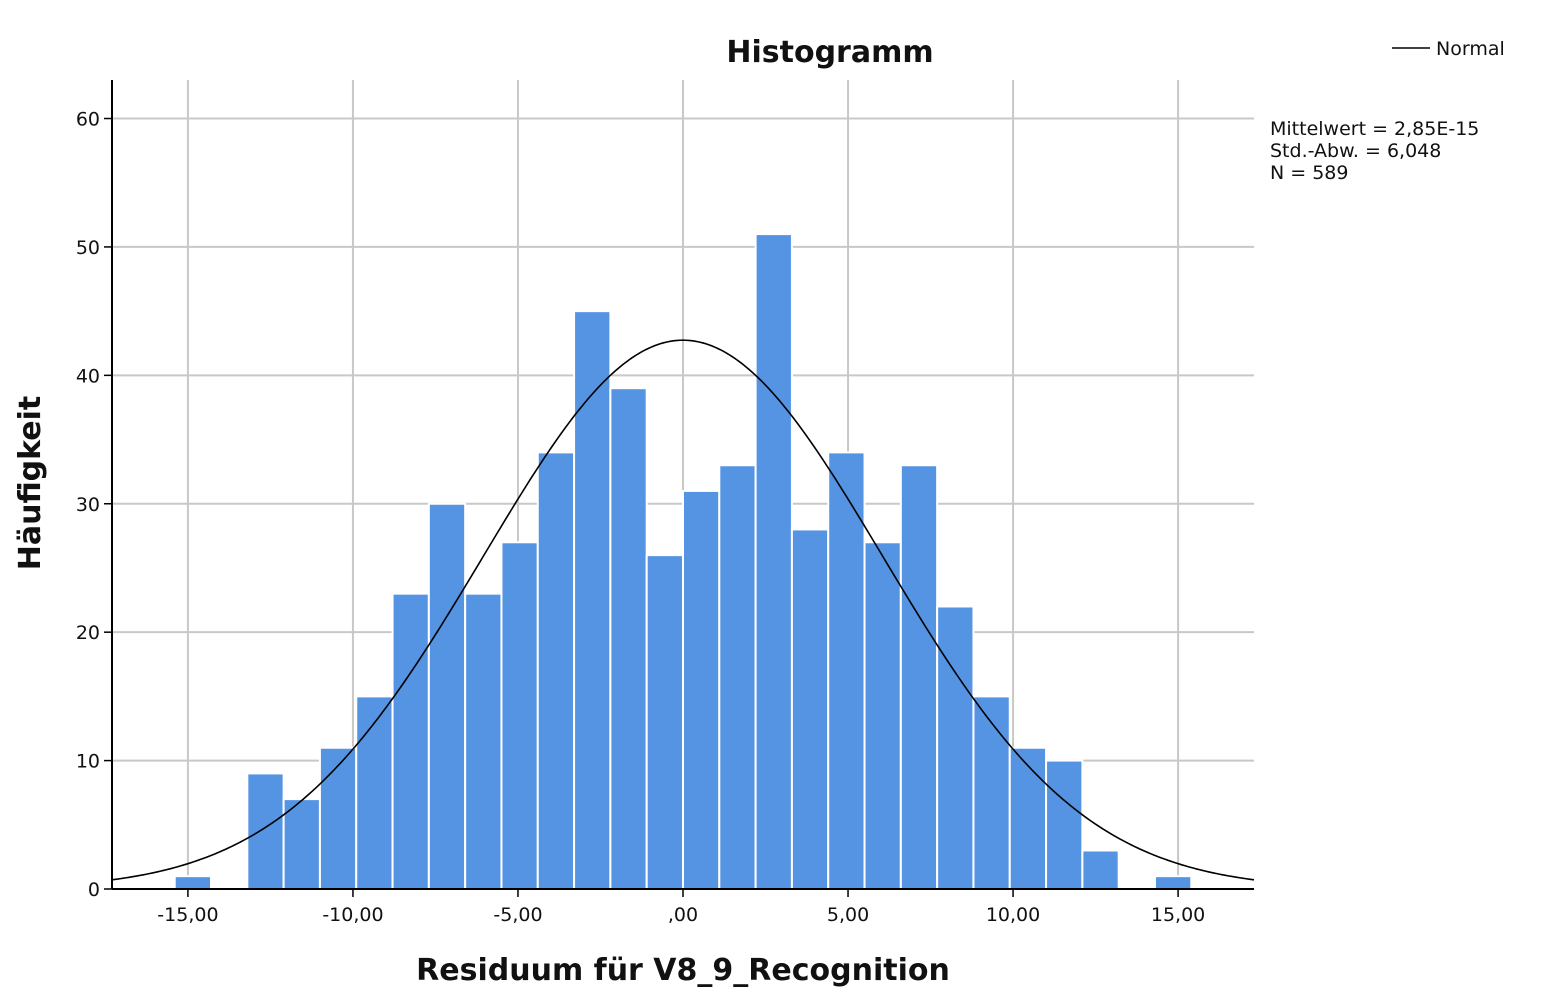 This screenshot has width=1560, height=994. Describe the element at coordinates (1470, 49) in the screenshot. I see `legend-entry-normal: Normal` at that location.